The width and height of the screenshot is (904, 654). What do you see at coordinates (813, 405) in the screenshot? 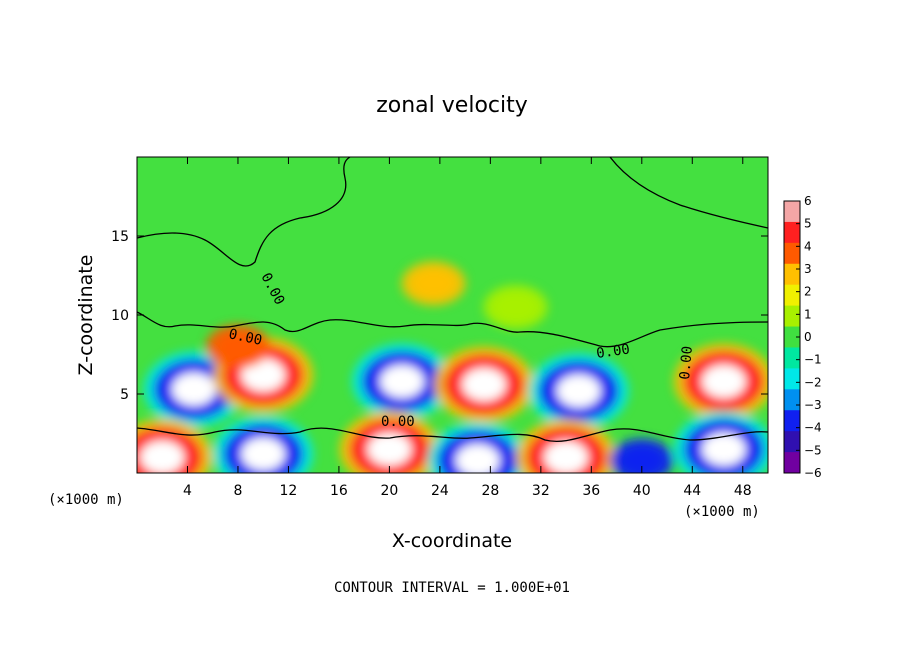
I see `colorbar-tick-label: −3` at bounding box center [813, 405].